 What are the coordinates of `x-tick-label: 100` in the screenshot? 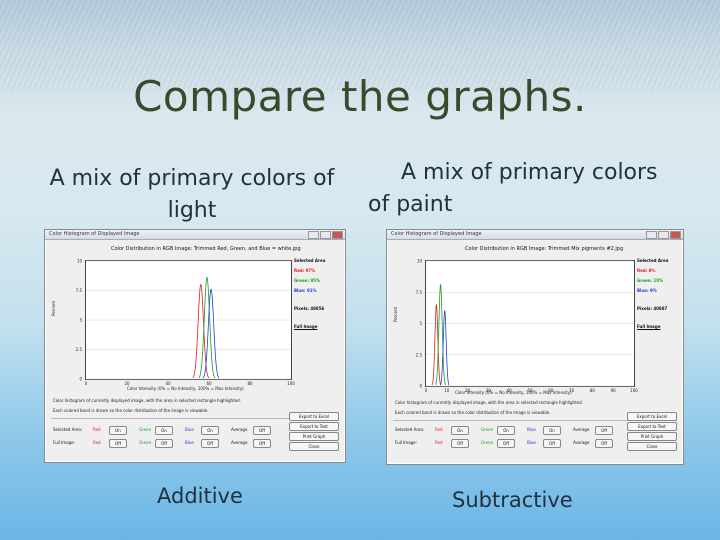 It's located at (291, 383).